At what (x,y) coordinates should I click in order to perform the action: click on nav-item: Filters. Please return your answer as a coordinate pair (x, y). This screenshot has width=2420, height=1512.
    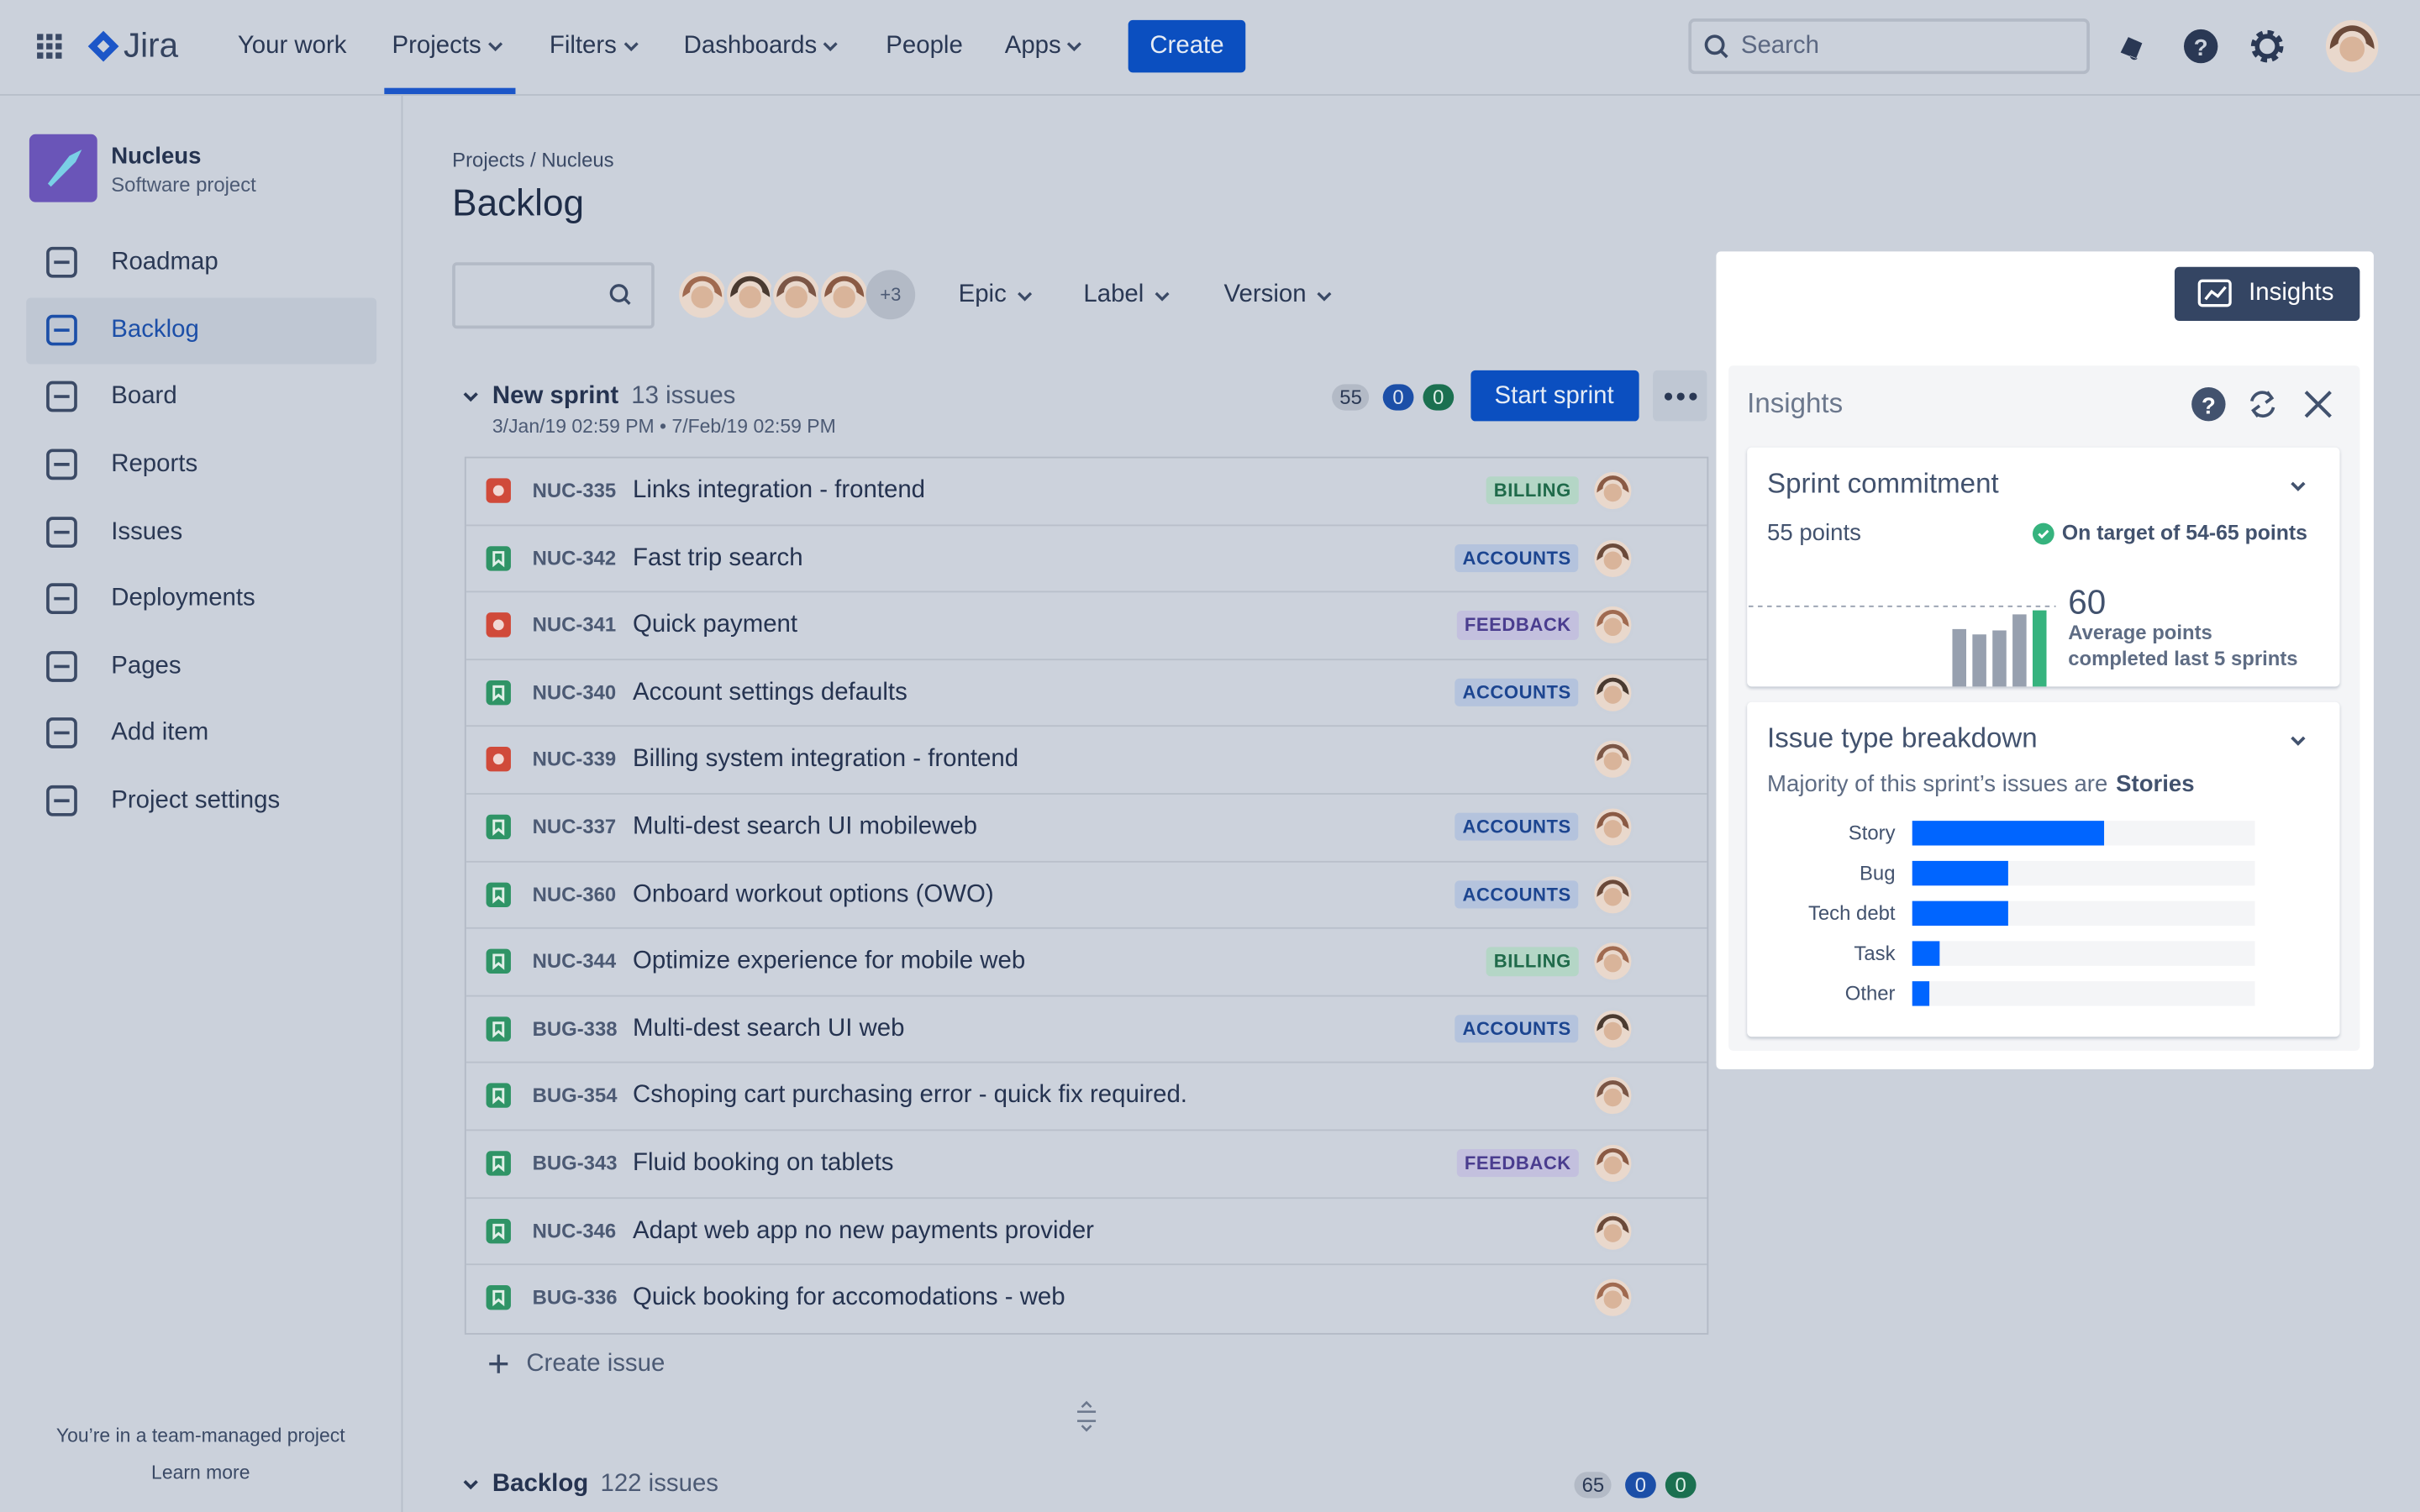
    Looking at the image, I should click on (583, 46).